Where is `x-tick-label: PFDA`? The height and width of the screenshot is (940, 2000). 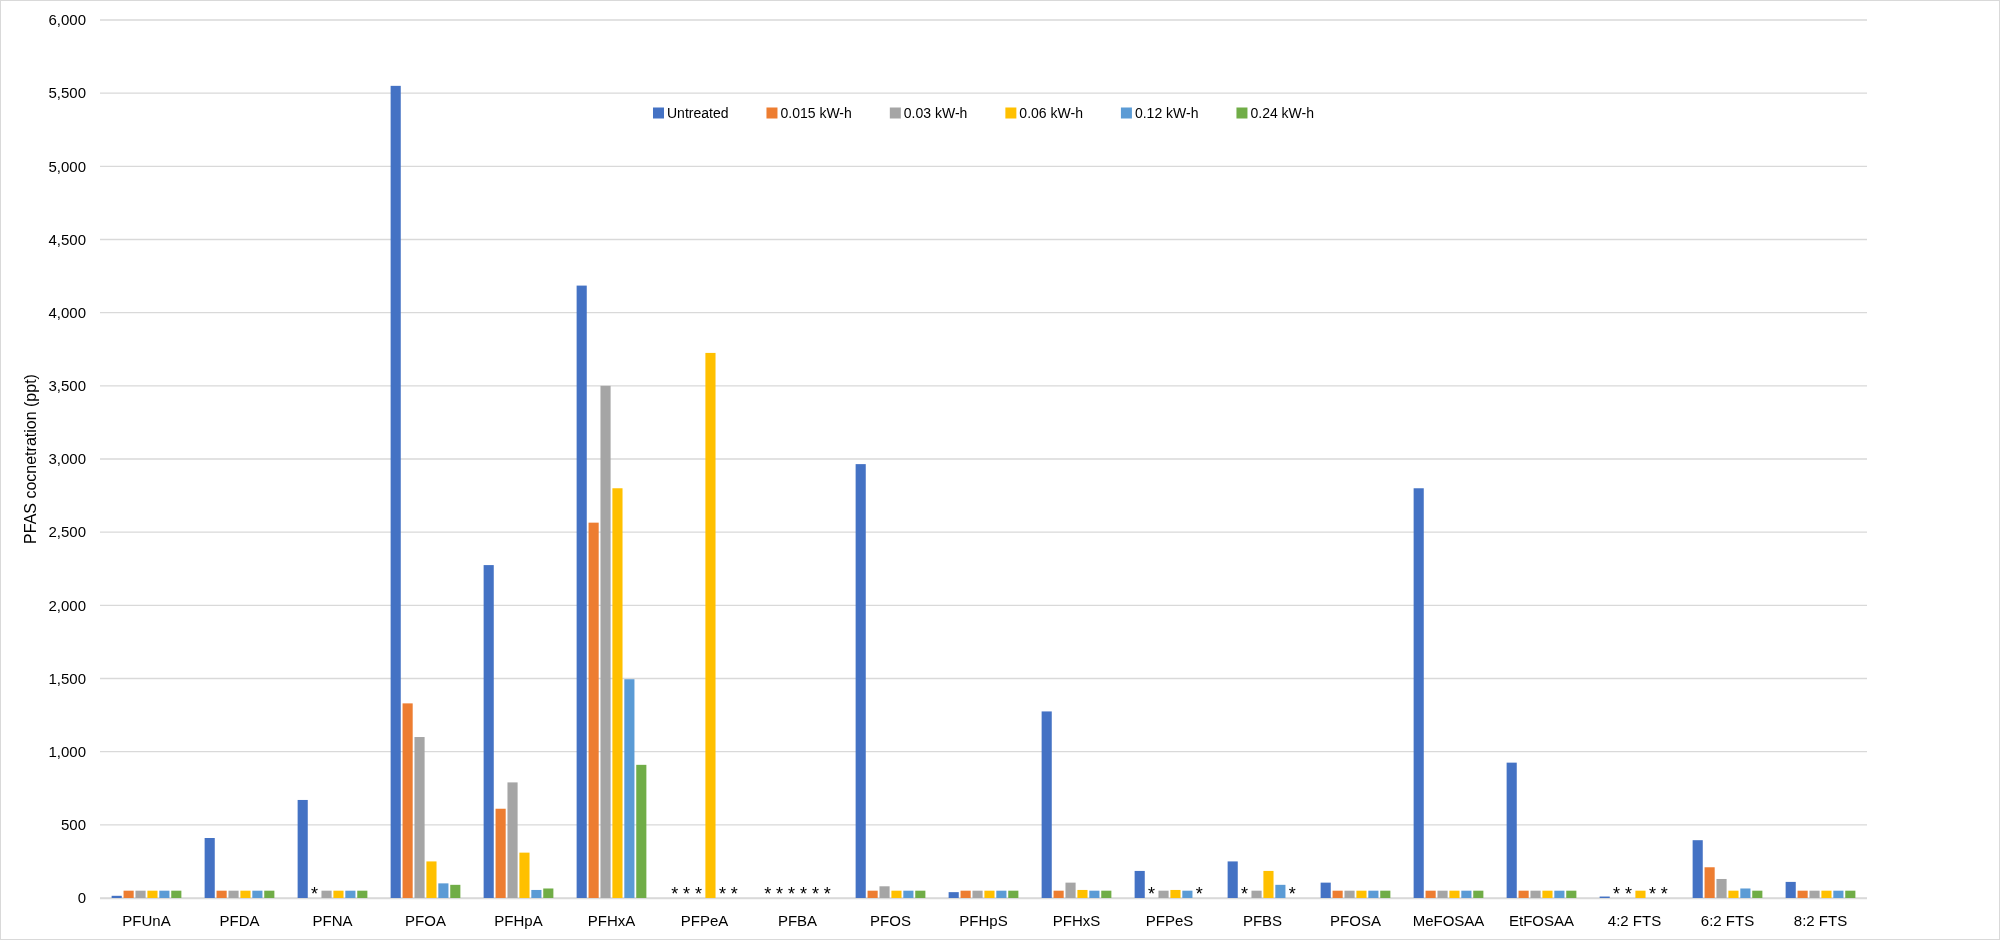 x-tick-label: PFDA is located at coordinates (239, 920).